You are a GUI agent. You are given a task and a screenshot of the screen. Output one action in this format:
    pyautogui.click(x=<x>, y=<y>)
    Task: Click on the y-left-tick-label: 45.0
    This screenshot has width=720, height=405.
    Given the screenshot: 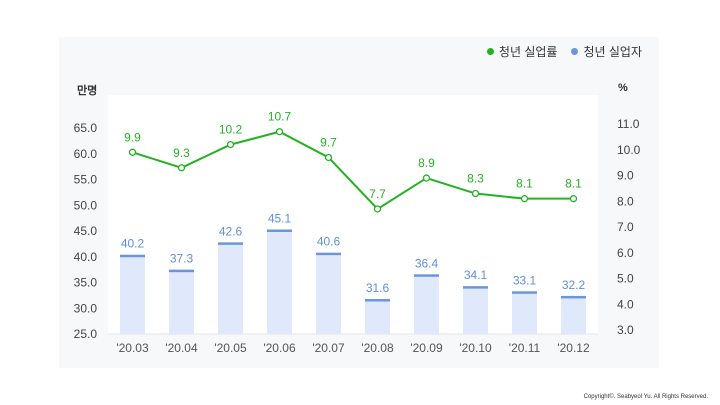 What is the action you would take?
    pyautogui.click(x=86, y=231)
    